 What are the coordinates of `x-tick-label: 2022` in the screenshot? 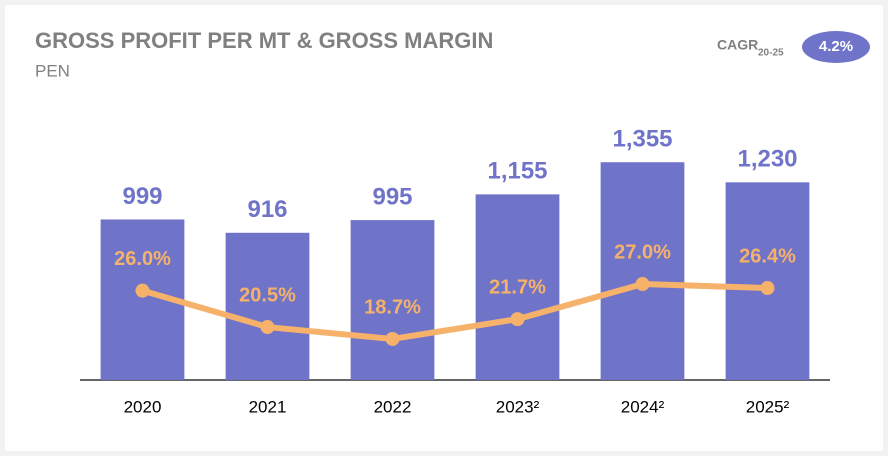 It's located at (393, 406).